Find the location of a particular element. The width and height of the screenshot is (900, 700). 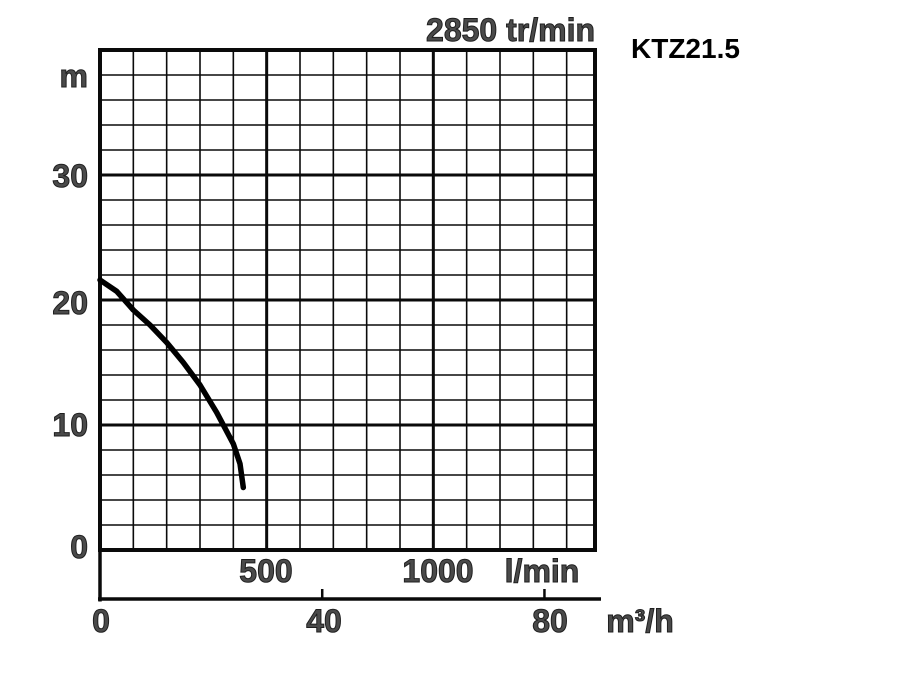

y-axis-unit-label: m is located at coordinates (73, 76).